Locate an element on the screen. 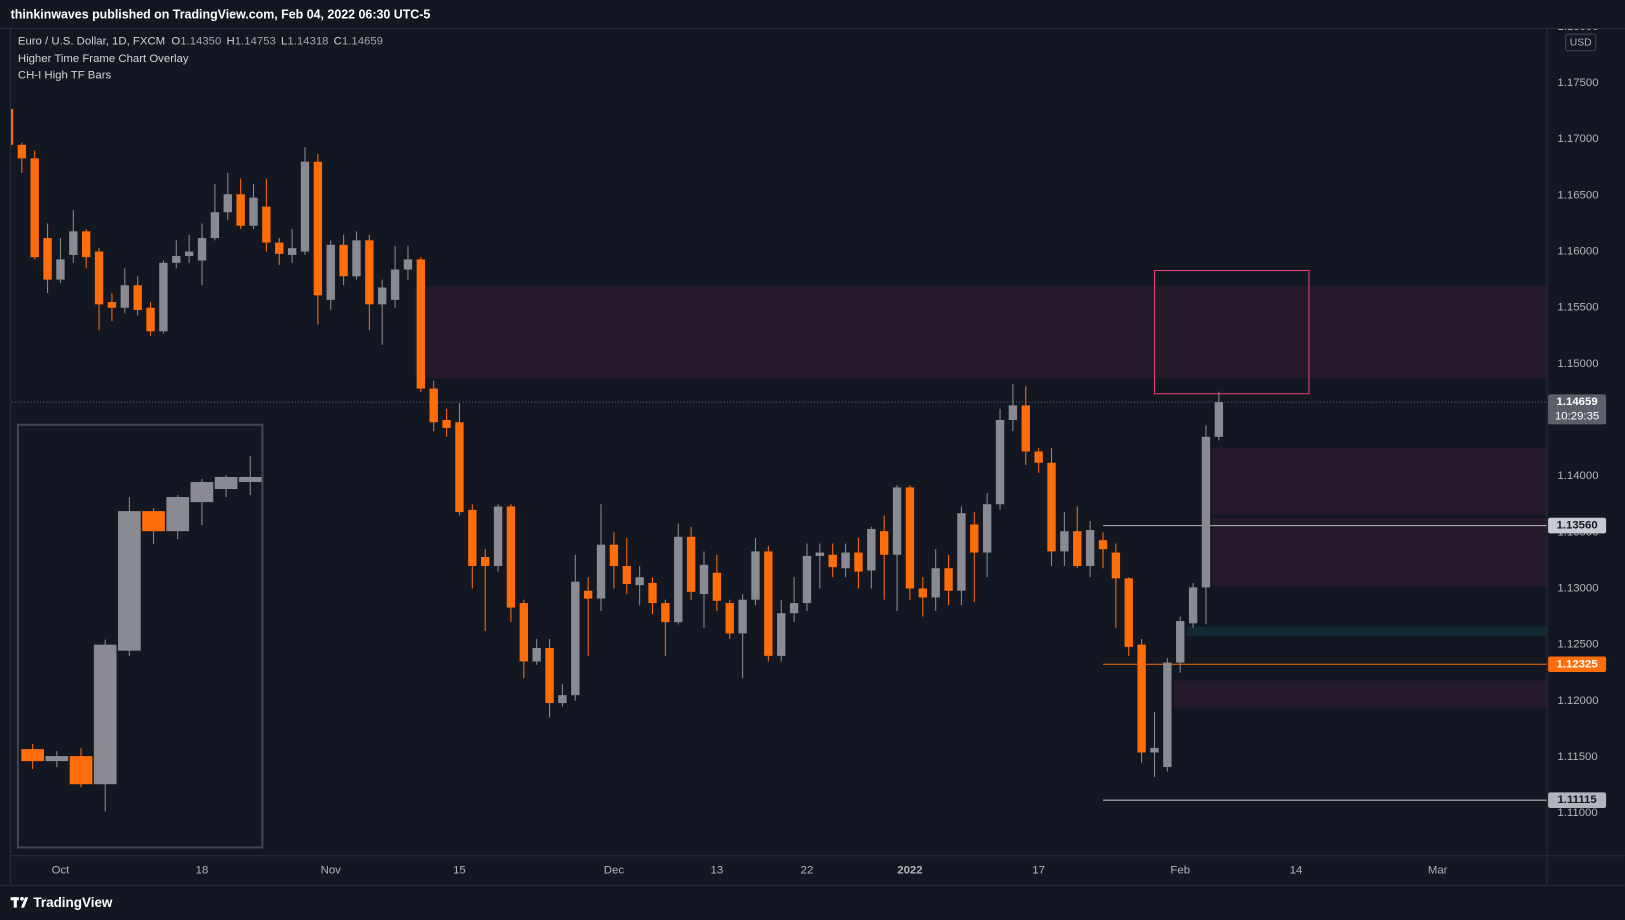 This screenshot has width=1625, height=920. x-tick-label: 17 is located at coordinates (1038, 870).